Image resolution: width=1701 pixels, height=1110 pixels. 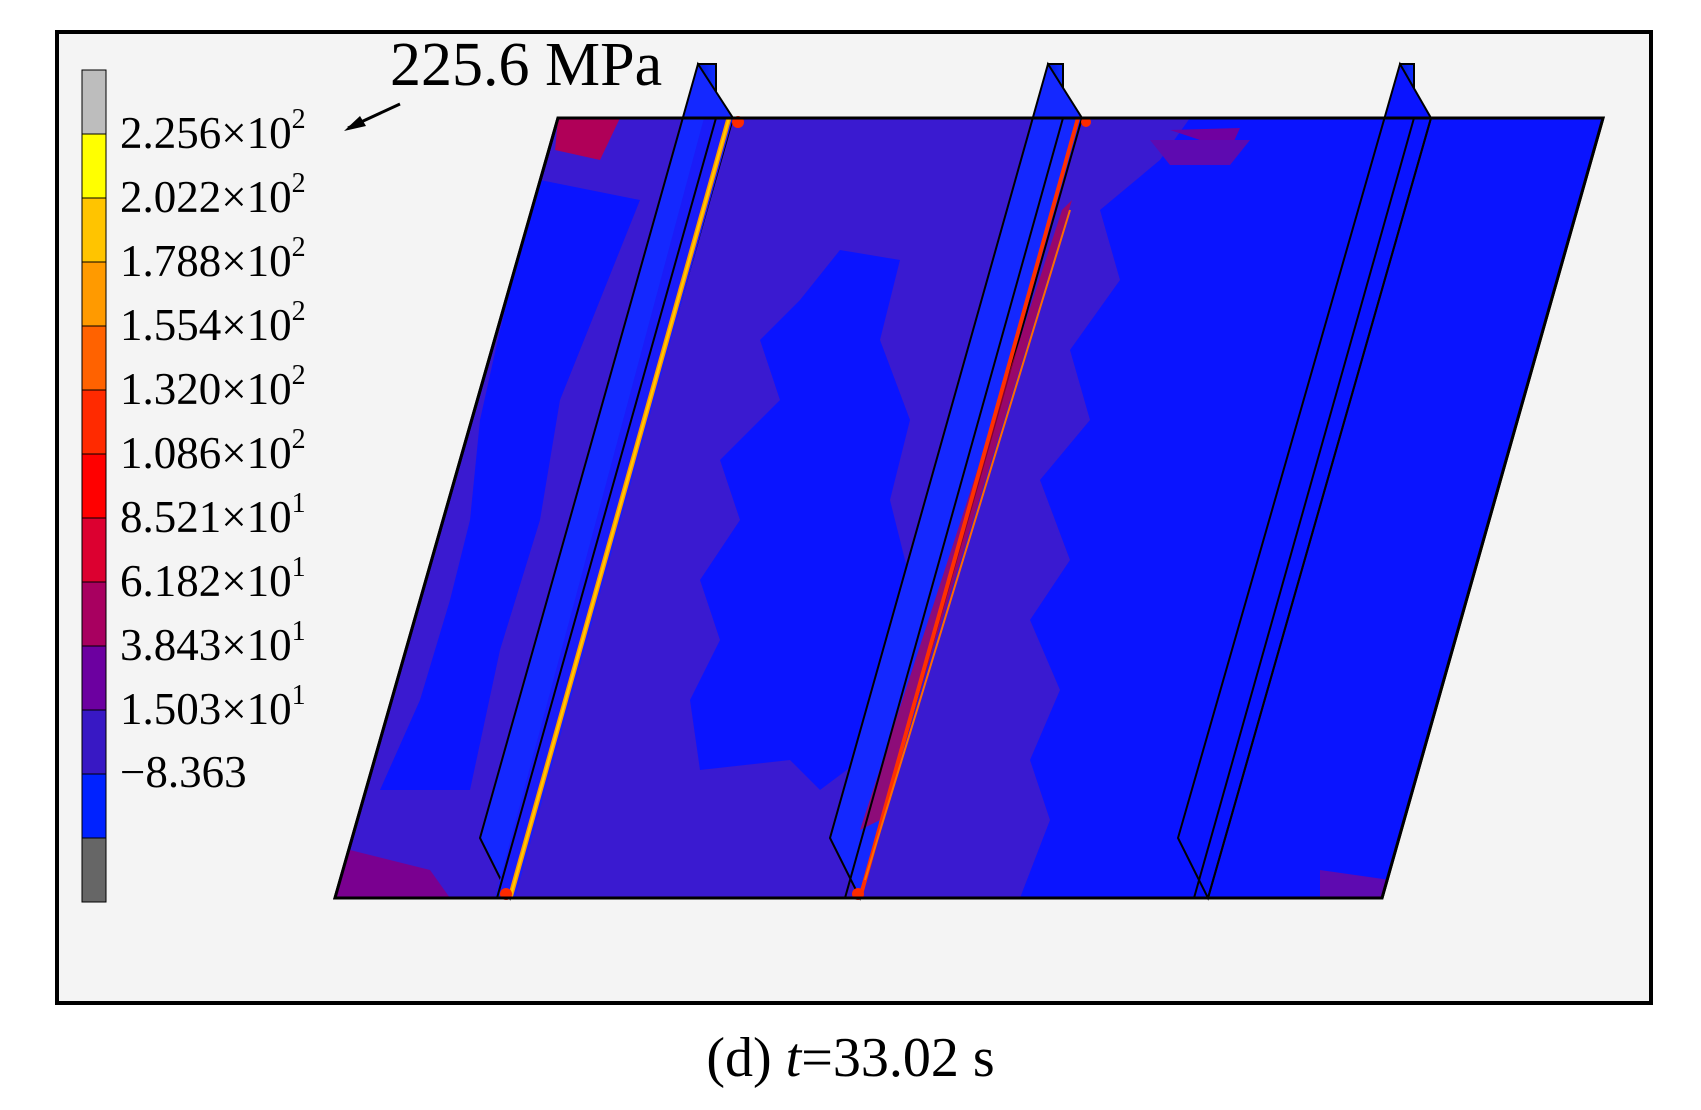 What do you see at coordinates (213, 579) in the screenshot?
I see `legend-level-label: 6.182×10¹` at bounding box center [213, 579].